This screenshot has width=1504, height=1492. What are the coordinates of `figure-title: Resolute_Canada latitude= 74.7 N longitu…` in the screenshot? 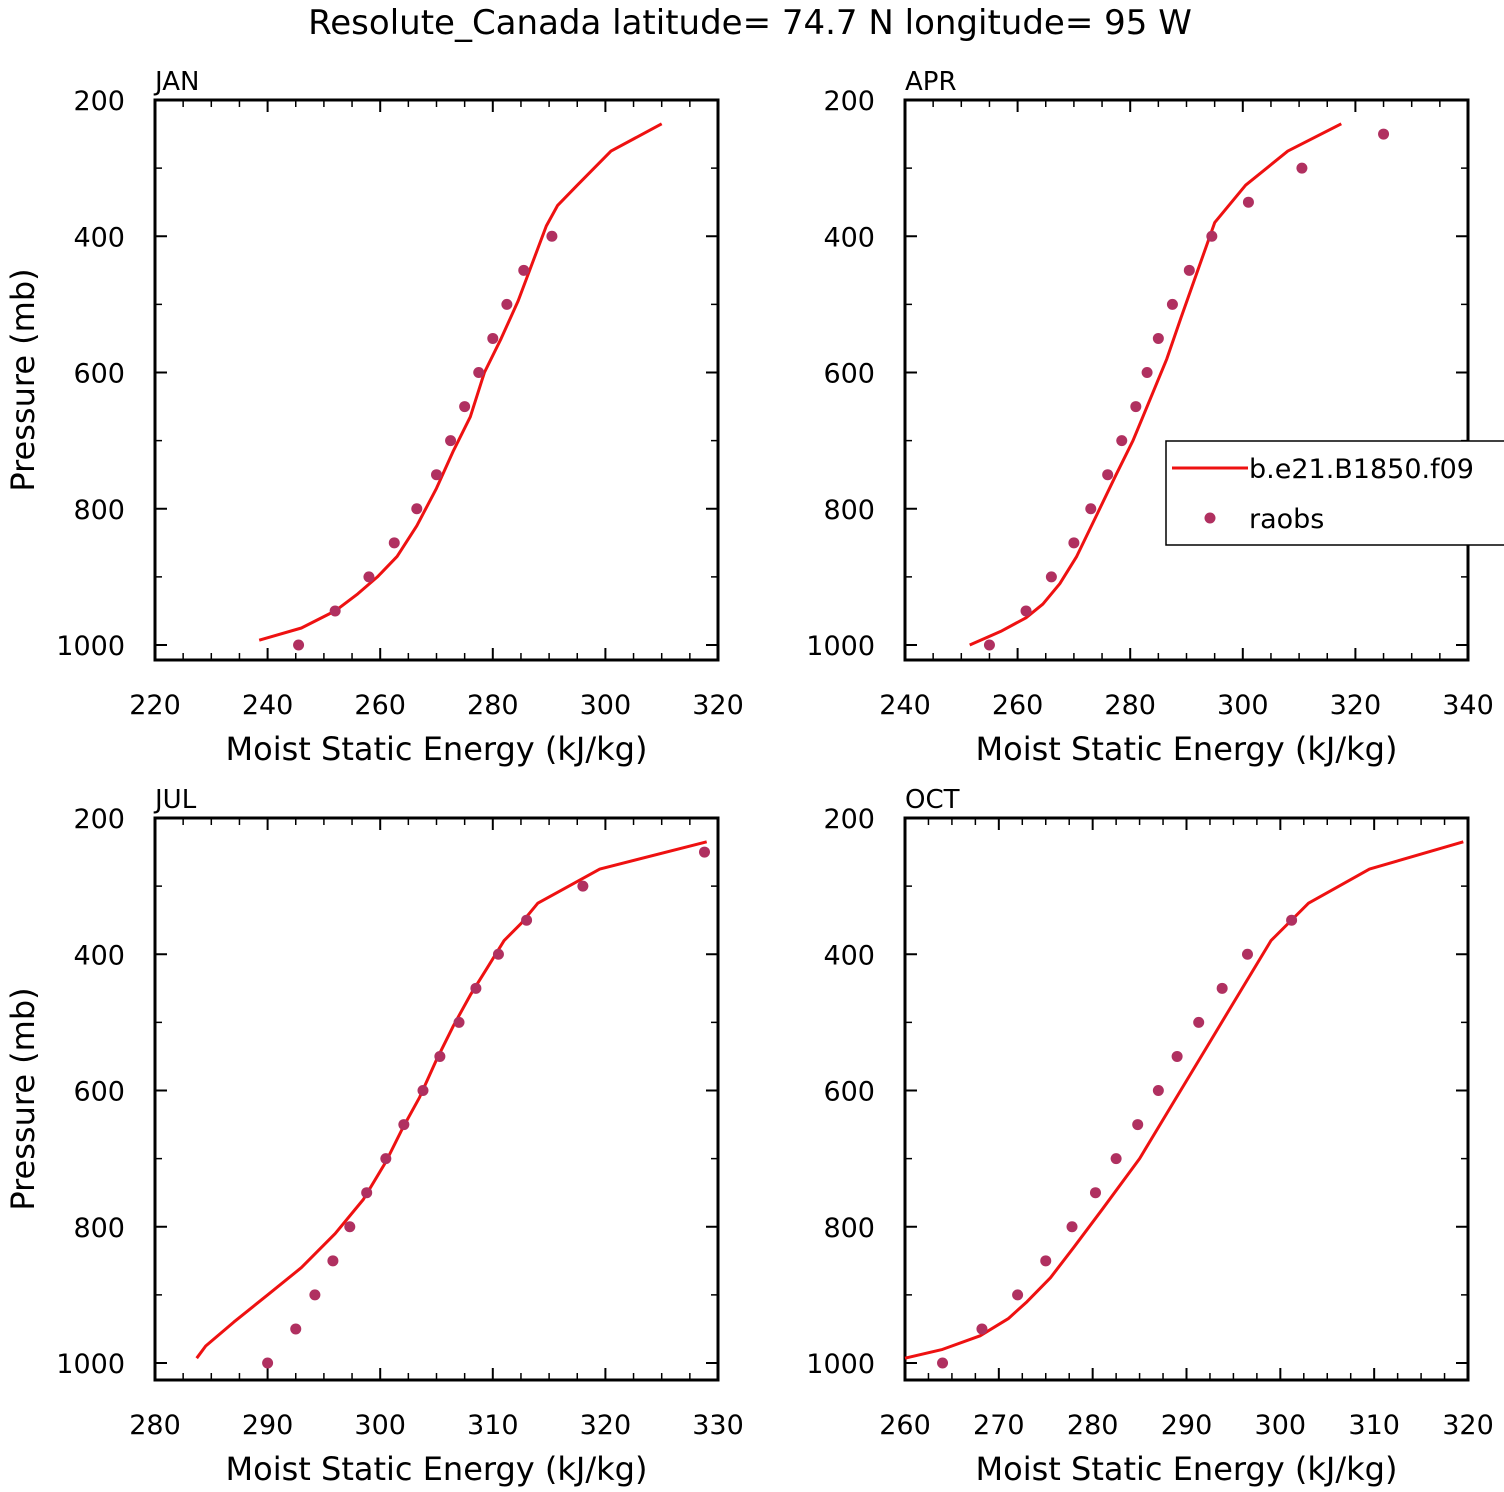 It's located at (750, 23).